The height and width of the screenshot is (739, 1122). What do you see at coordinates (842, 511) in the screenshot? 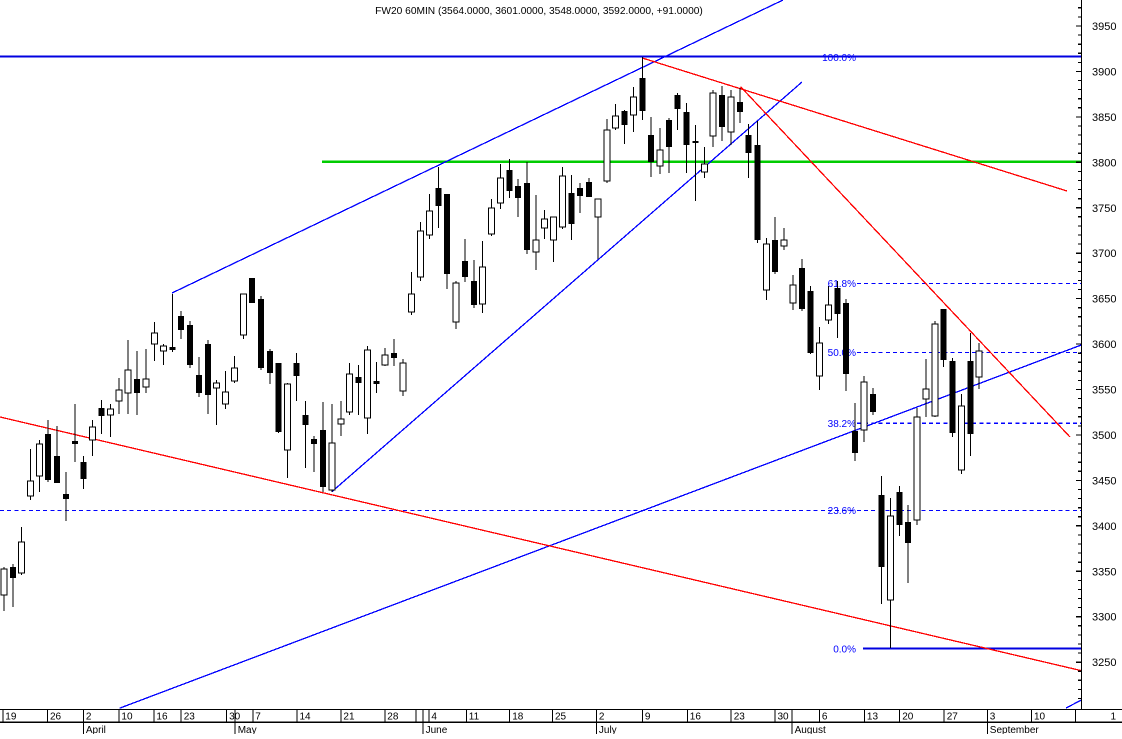
I see `svg-text: 23.6%` at bounding box center [842, 511].